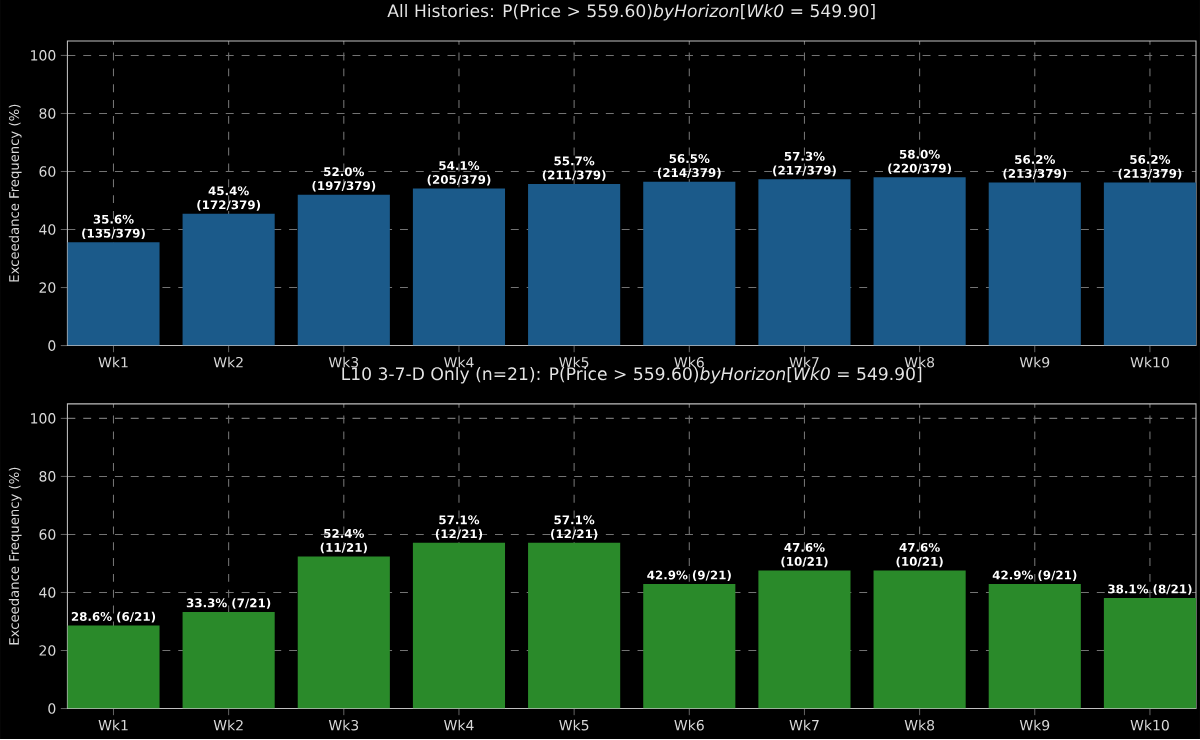 Image resolution: width=1200 pixels, height=740 pixels. Describe the element at coordinates (631, 13) in the screenshot. I see `chart-title: All Histories: P(Price > 559.60)byHorizon[Wk0 = 549.90]` at that location.